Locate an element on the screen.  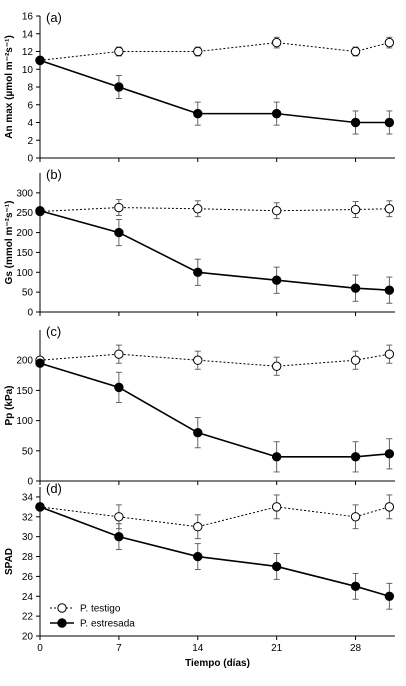
y-tick-label: 30 is located at coordinates (28, 537).